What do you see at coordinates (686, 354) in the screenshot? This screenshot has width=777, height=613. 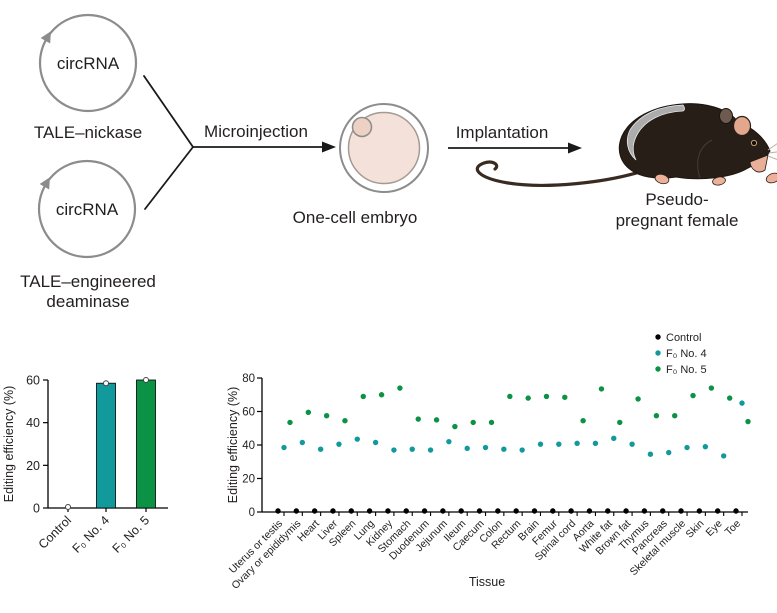 I see `legend-label: F₀ No. 4` at bounding box center [686, 354].